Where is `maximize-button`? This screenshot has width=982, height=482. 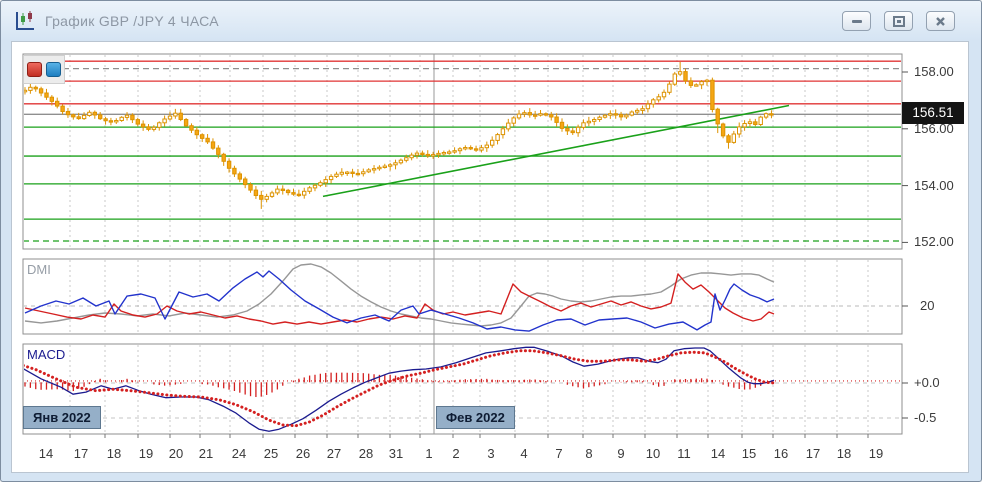 maximize-button is located at coordinates (898, 21).